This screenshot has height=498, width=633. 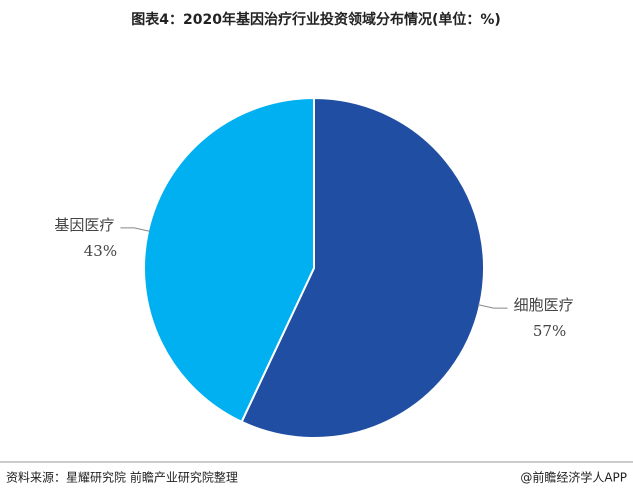 I want to click on credit: @前瞻经济学人APP, so click(x=573, y=477).